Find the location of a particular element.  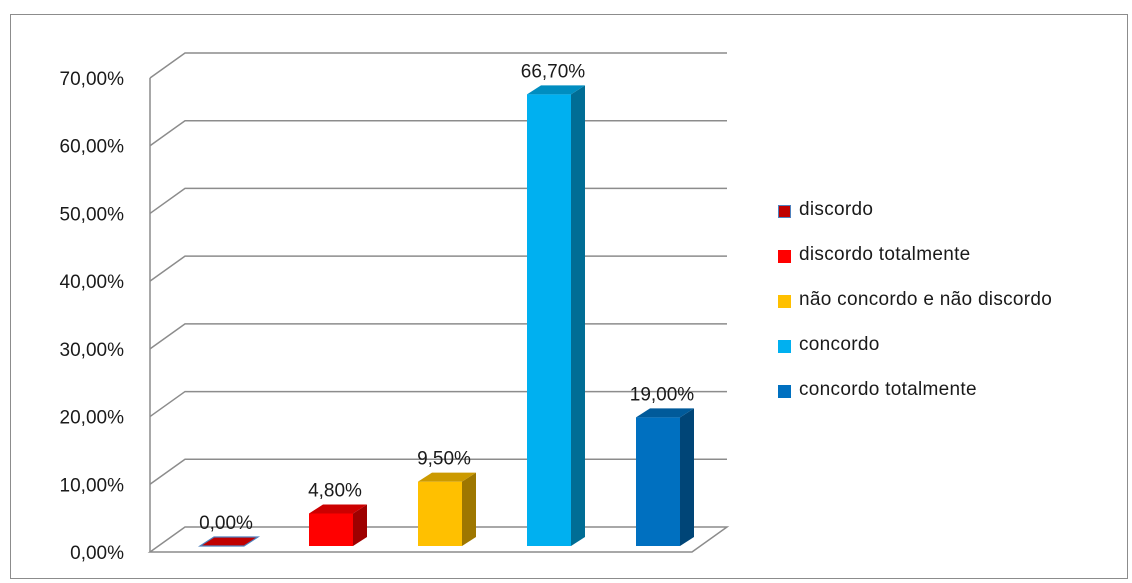

legend-label: discordo is located at coordinates (836, 209).